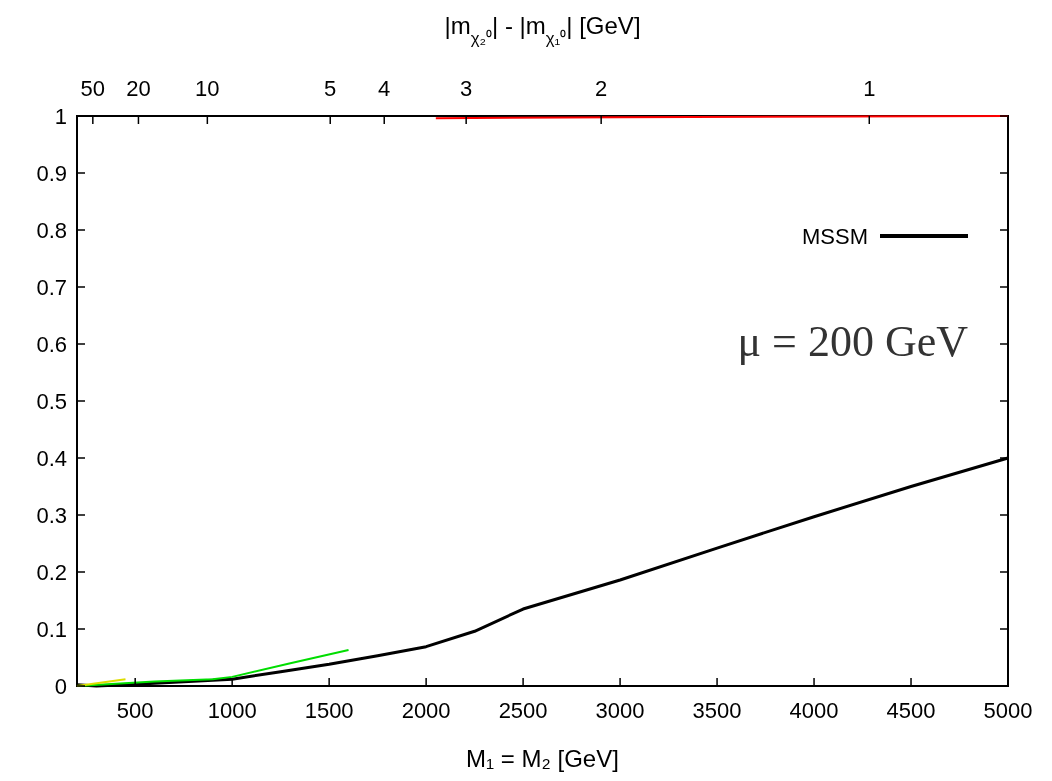 This screenshot has width=1052, height=781. Describe the element at coordinates (853, 341) in the screenshot. I see `annotation: μ = 200 GeV` at that location.